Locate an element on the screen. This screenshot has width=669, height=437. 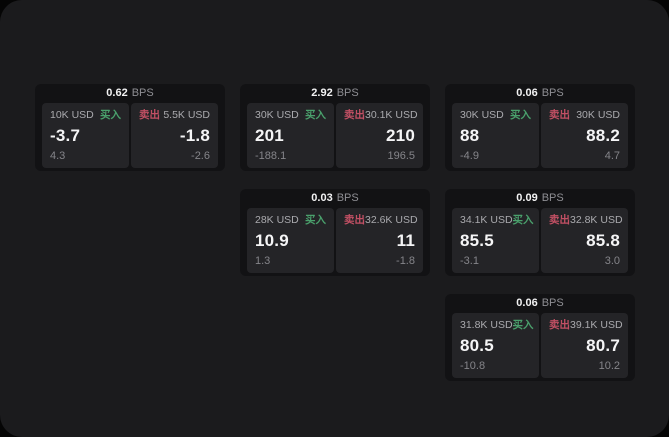
sell-amount: 32.8K USD is located at coordinates (596, 220).